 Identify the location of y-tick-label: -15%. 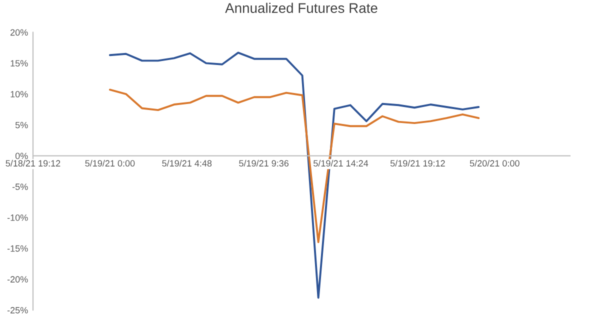
(17, 248).